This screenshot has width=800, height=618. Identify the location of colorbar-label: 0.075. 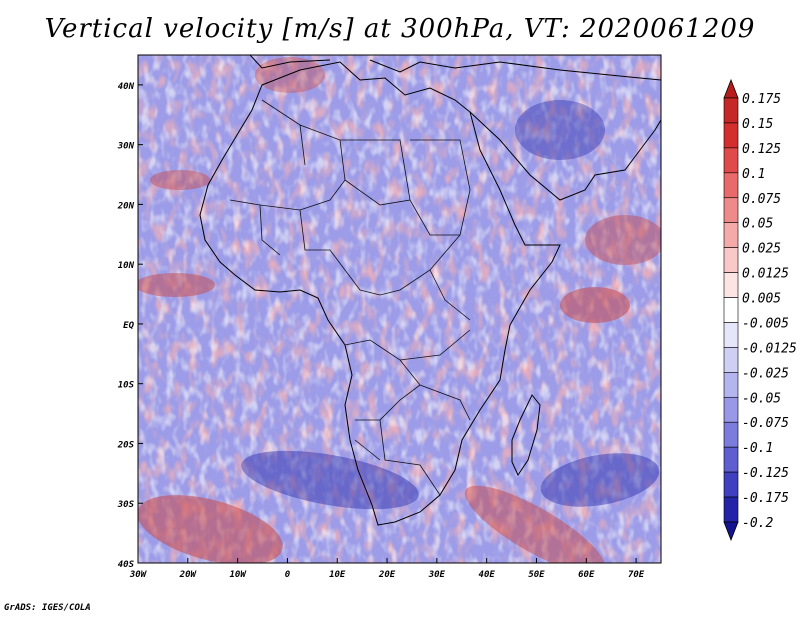
(761, 199).